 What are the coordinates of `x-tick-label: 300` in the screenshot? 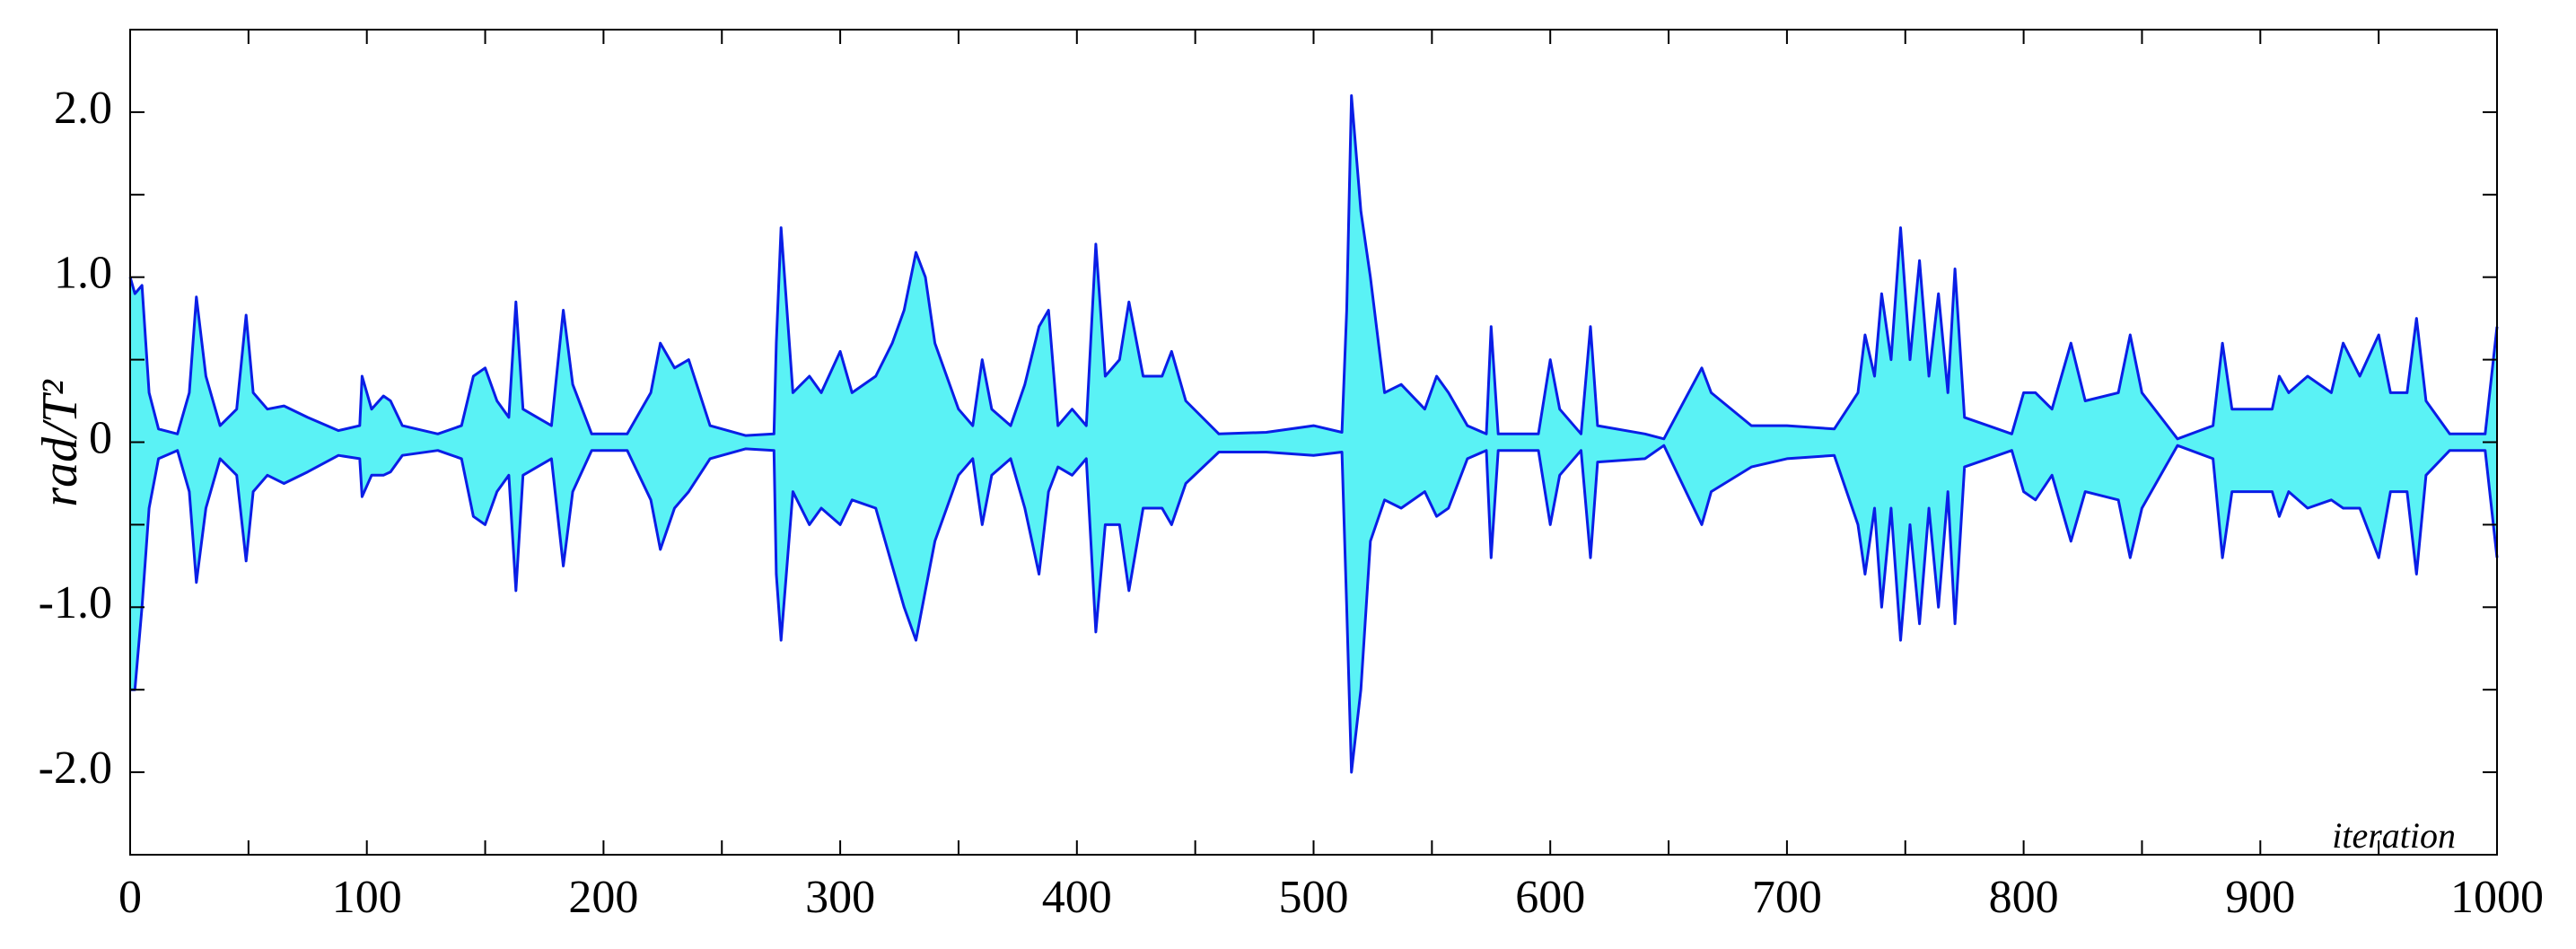 It's located at (840, 897).